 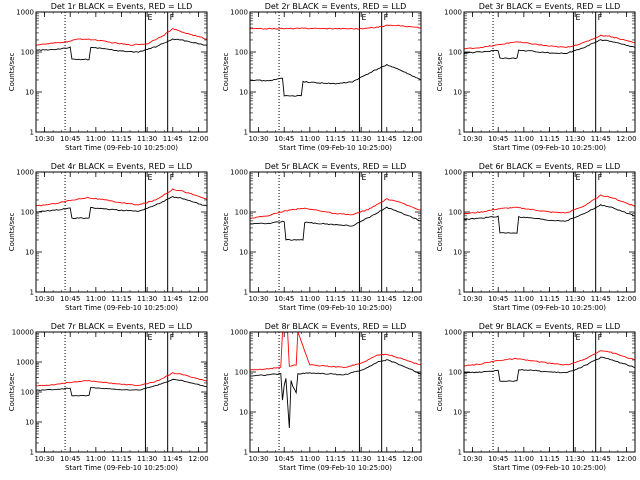 I want to click on plot-title: Det 7r BLACK = Events, RED = LLD, so click(x=122, y=326).